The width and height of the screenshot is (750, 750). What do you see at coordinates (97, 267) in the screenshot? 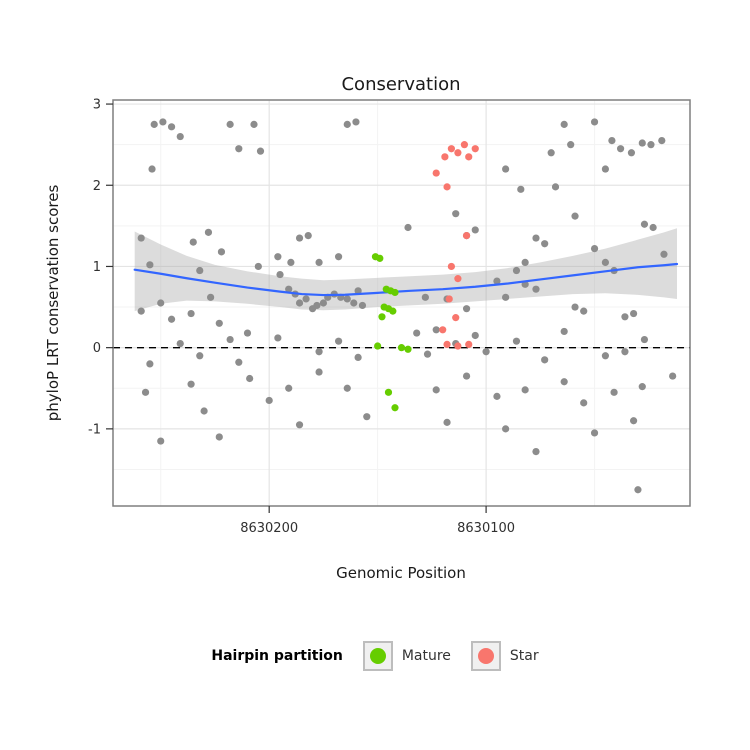
I see `y-tick-label: 1` at bounding box center [97, 267].